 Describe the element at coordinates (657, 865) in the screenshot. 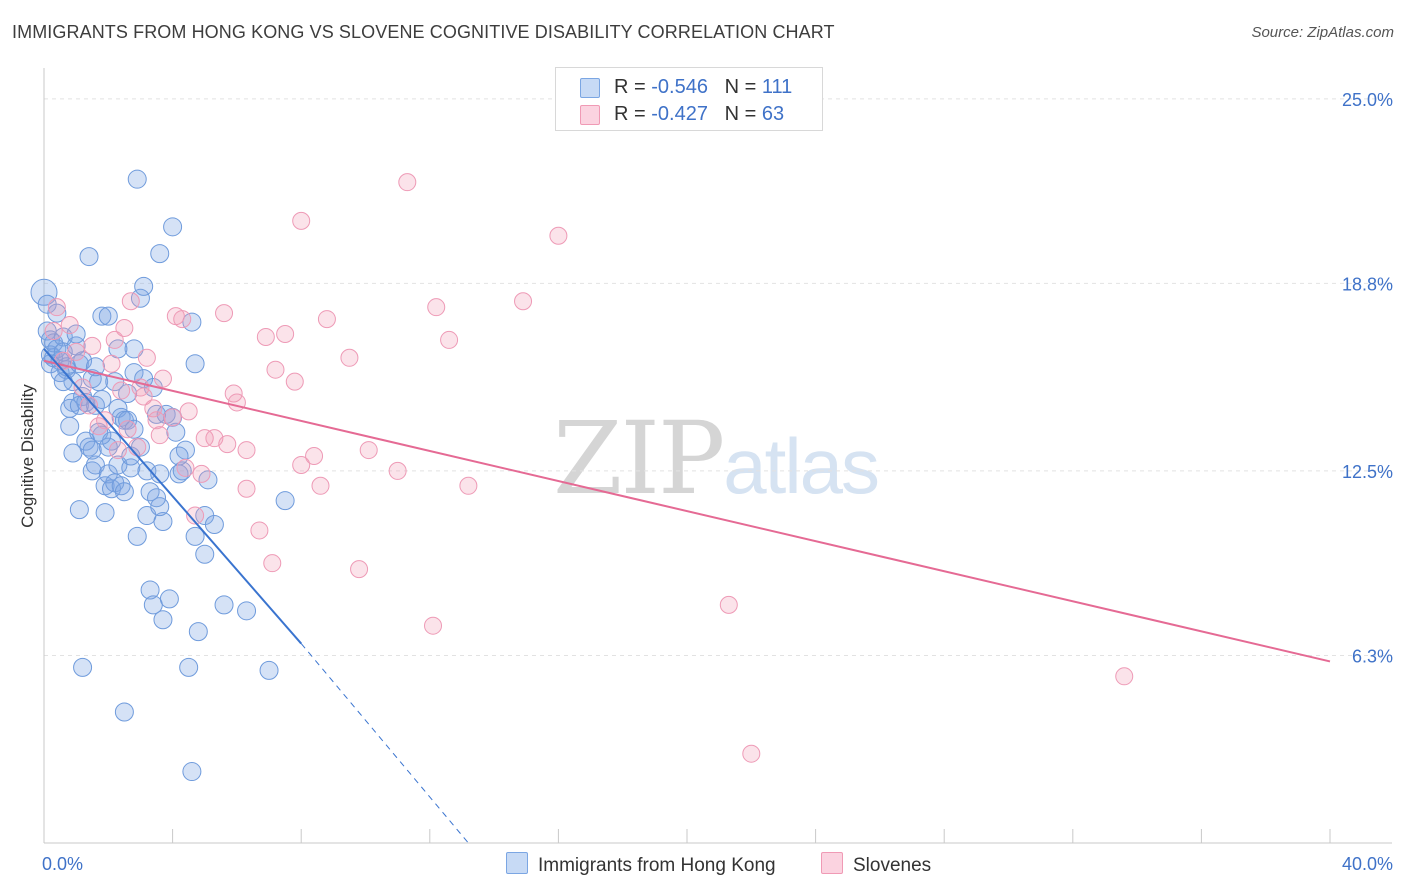

I see `bottom-legend-label: Immigrants from Hong Kong` at that location.